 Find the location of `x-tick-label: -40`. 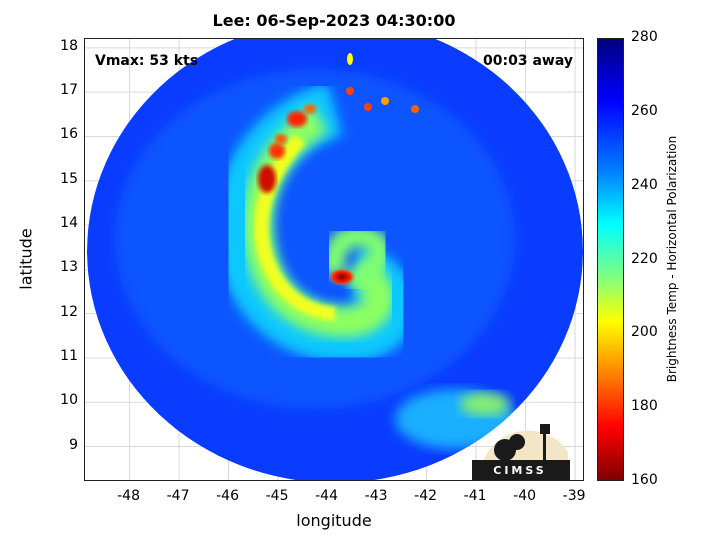

x-tick-label: -40 is located at coordinates (525, 496).